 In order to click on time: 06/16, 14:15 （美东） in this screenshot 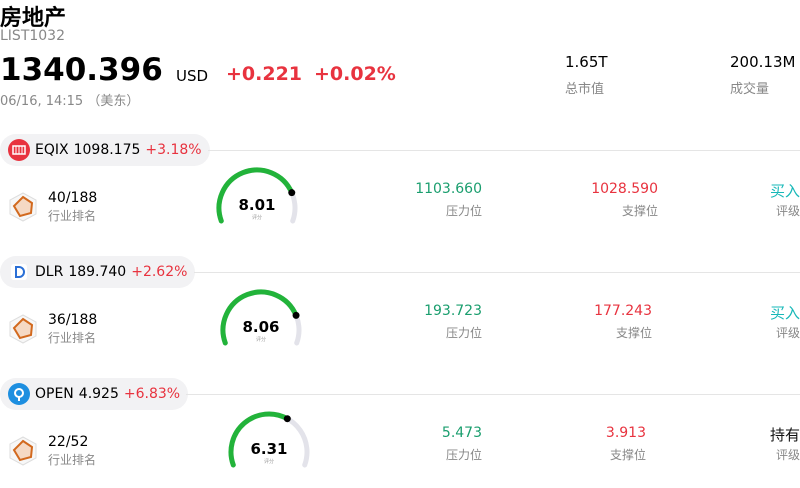, I will do `click(70, 101)`.